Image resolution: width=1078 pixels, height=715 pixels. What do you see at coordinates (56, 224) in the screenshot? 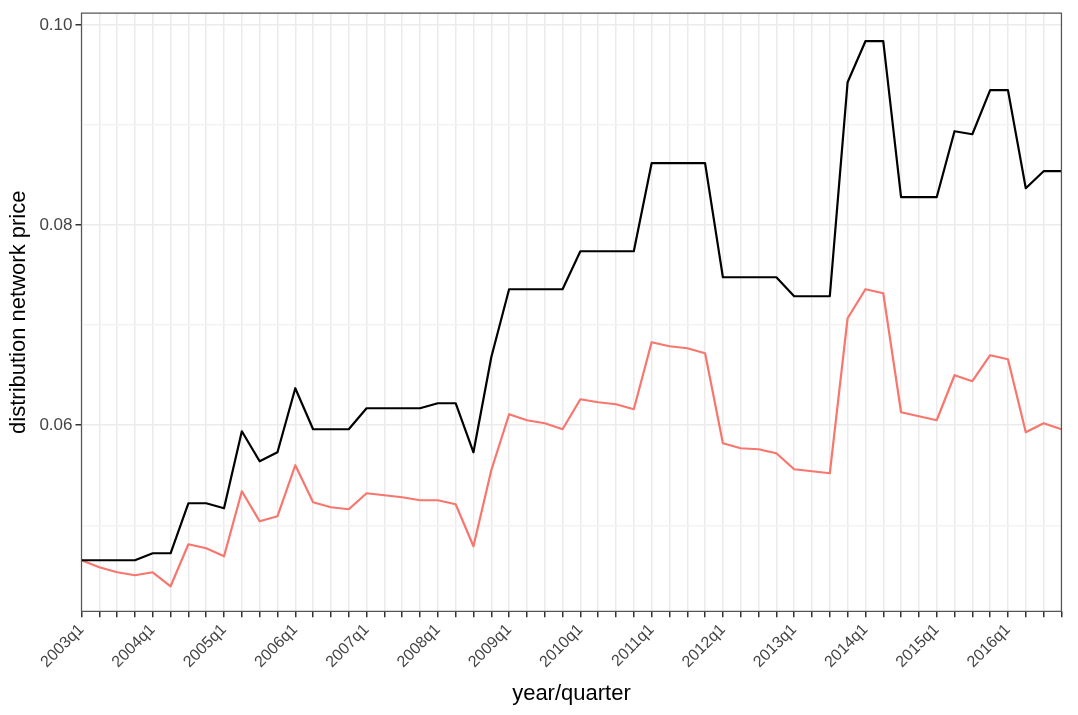
I see `y-tick-label: 0.08` at bounding box center [56, 224].